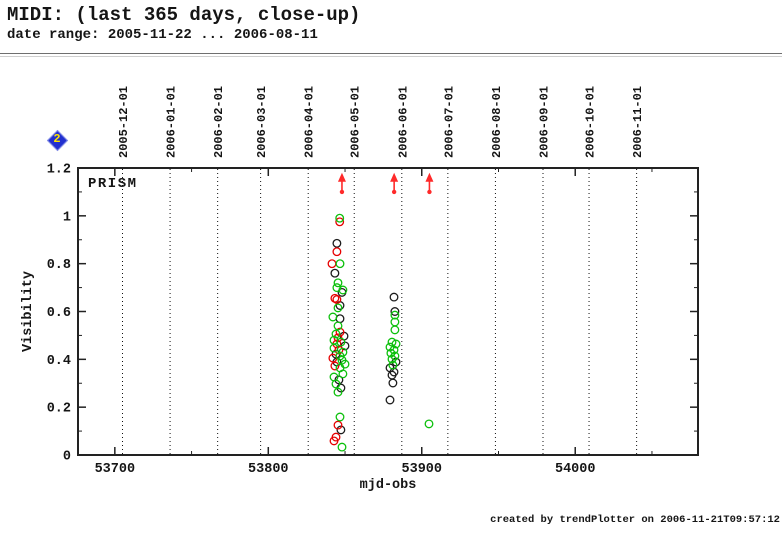 The width and height of the screenshot is (782, 542). What do you see at coordinates (381, 332) in the screenshot?
I see `series-green` at bounding box center [381, 332].